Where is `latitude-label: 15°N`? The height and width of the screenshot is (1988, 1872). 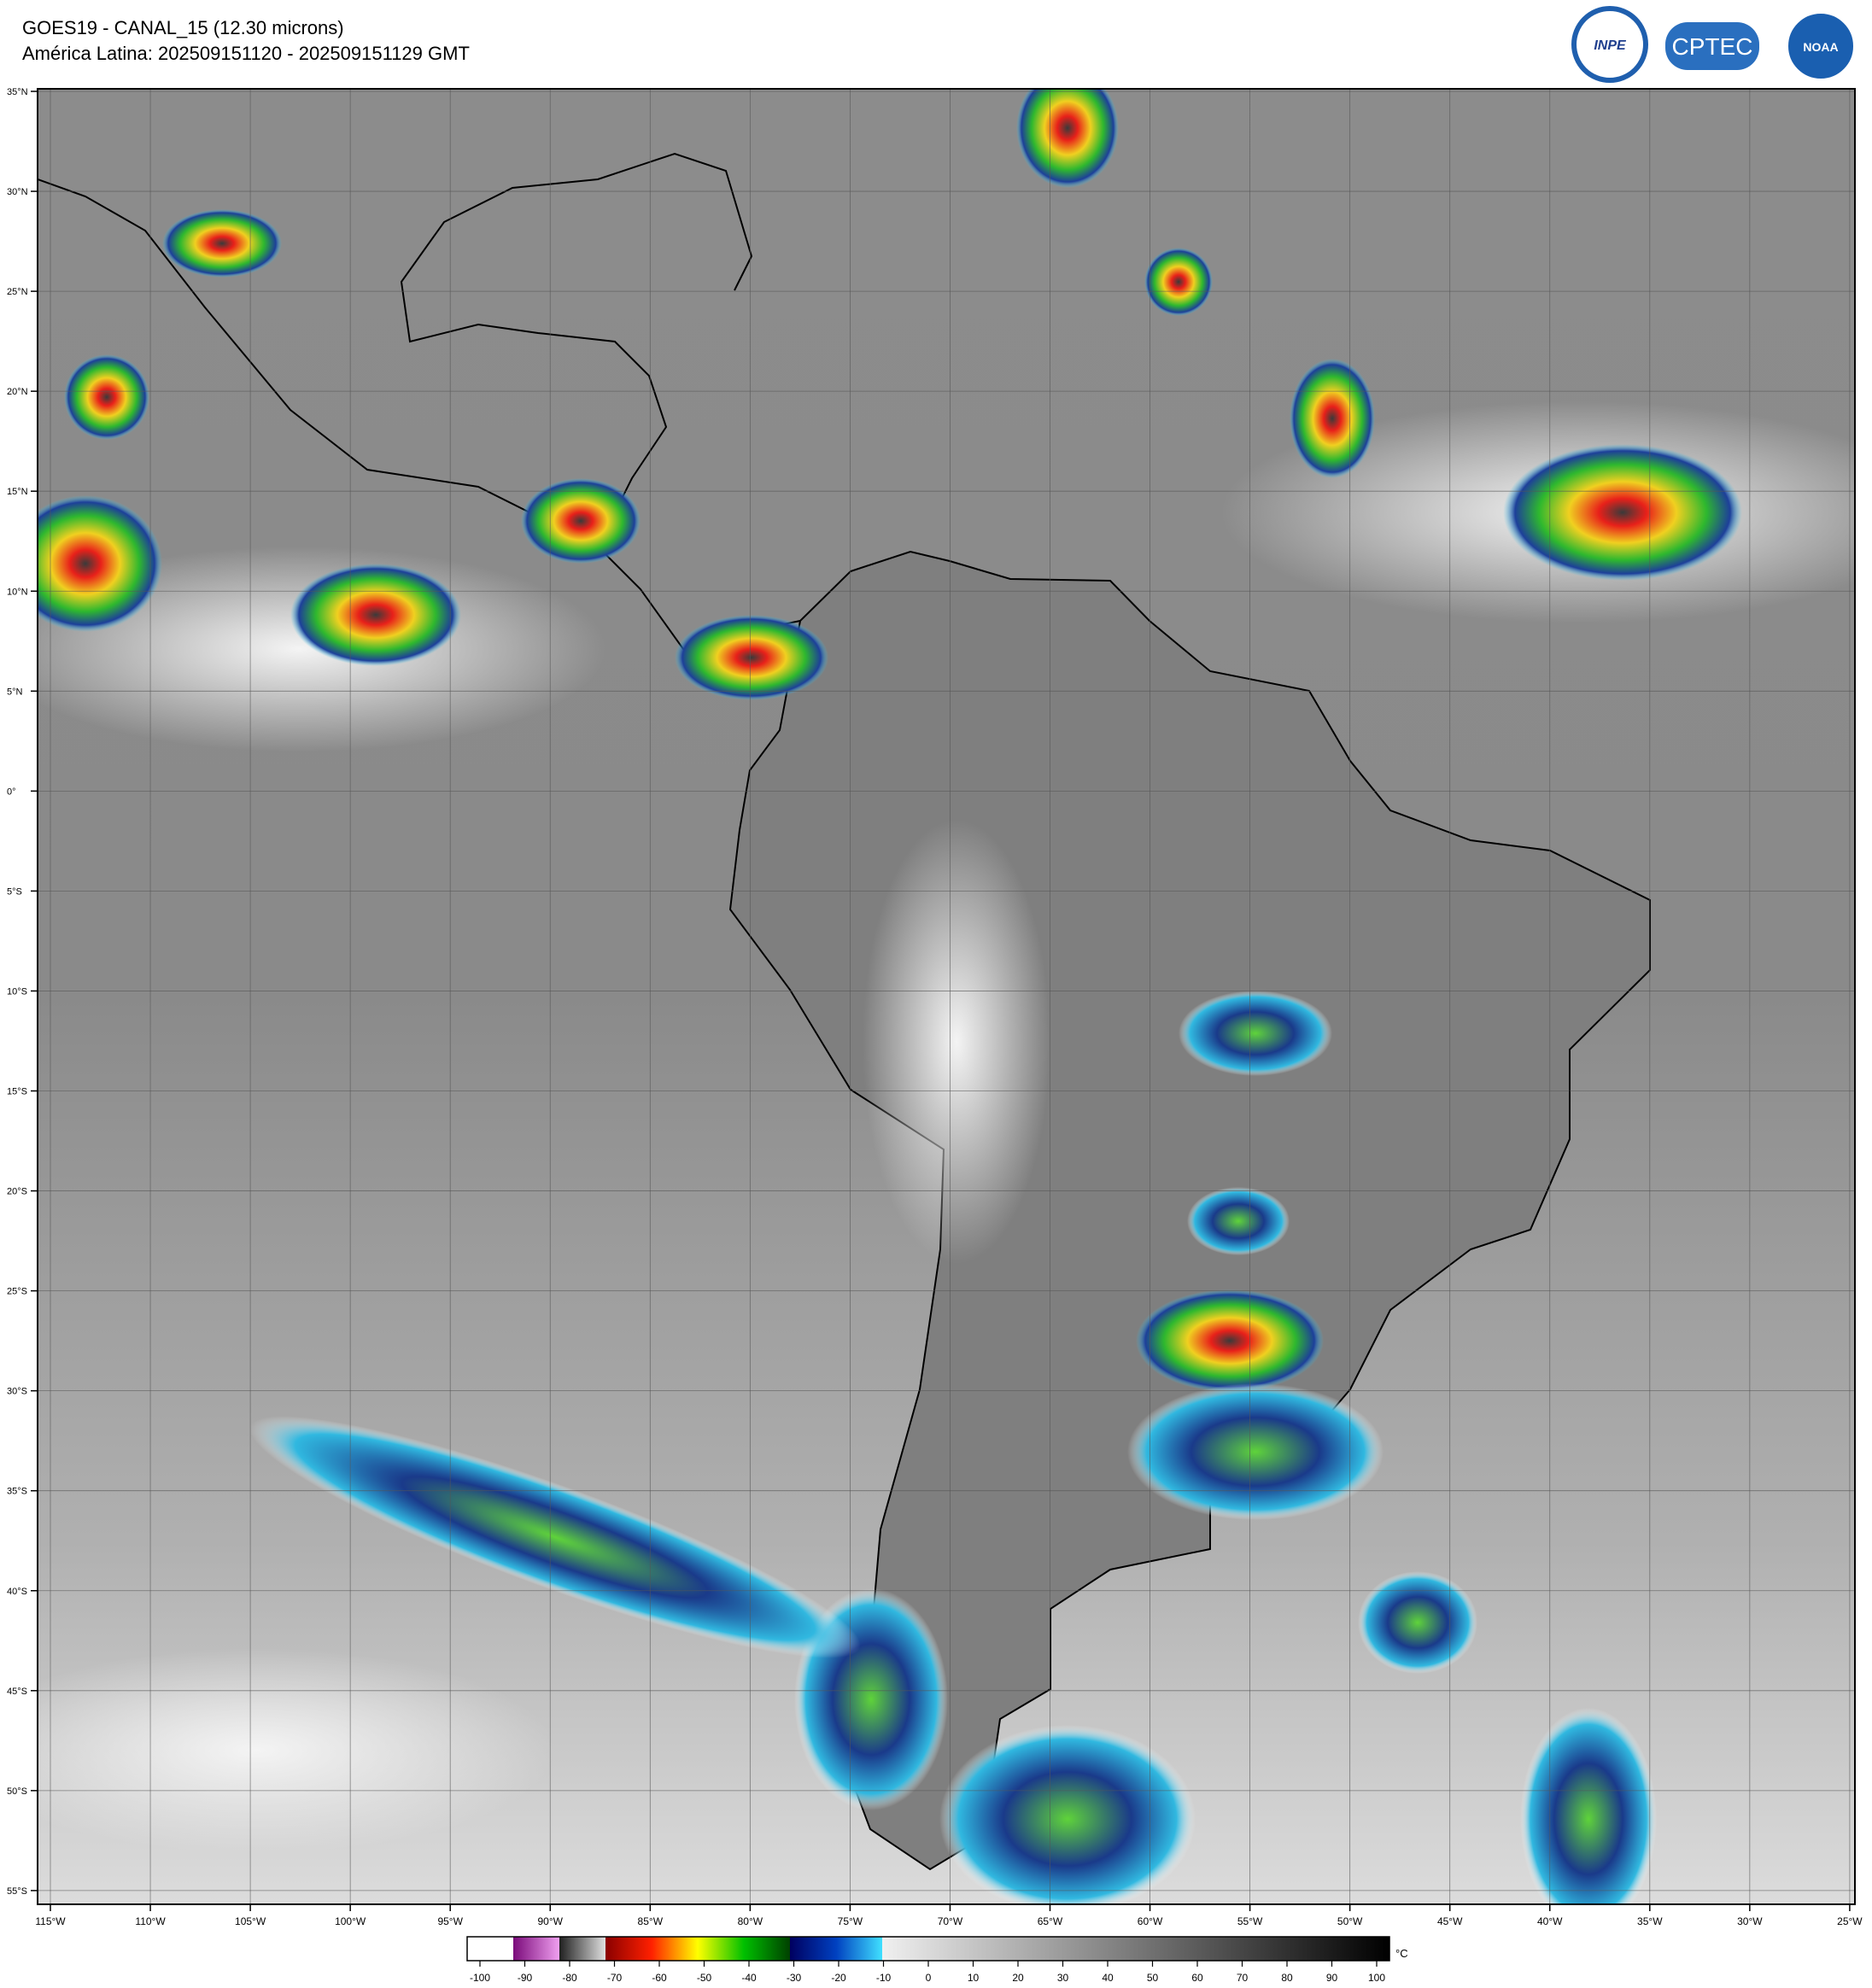
latitude-label: 15°N is located at coordinates (17, 492).